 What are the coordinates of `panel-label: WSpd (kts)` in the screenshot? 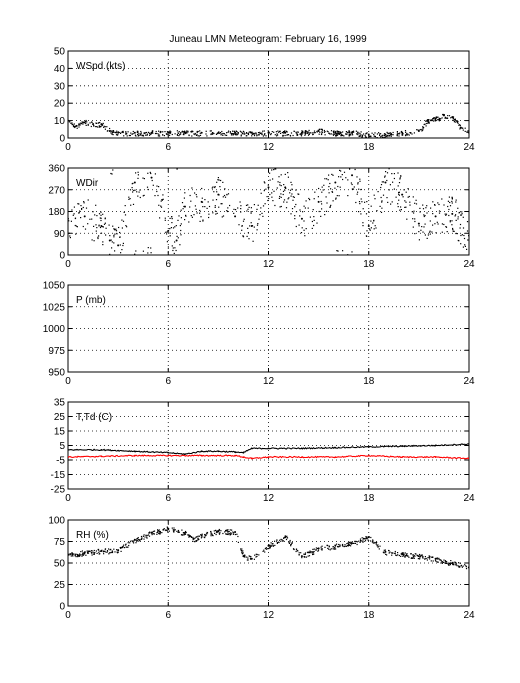 It's located at (100, 66).